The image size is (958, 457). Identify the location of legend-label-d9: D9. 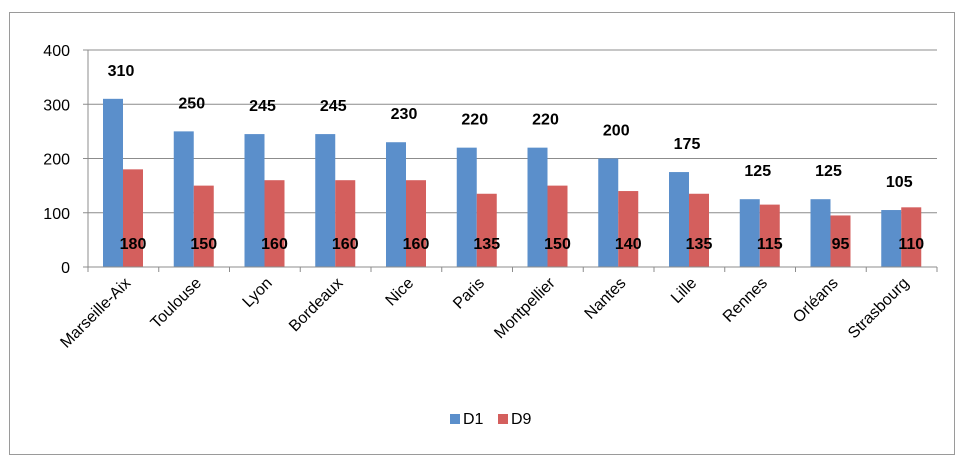
(521, 419).